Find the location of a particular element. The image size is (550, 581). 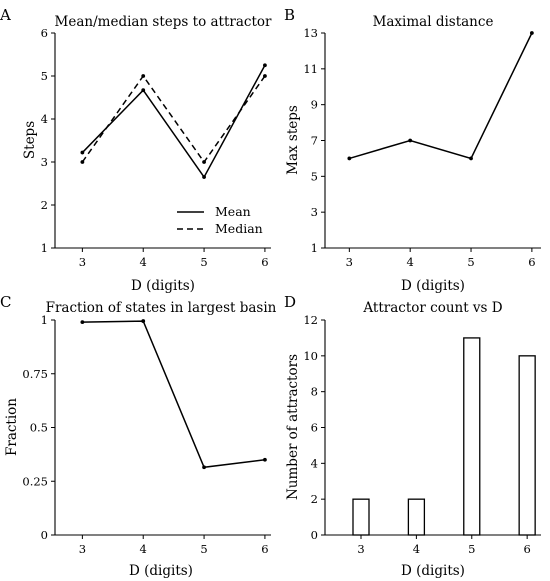

panel-a-series-mean is located at coordinates (173, 121).